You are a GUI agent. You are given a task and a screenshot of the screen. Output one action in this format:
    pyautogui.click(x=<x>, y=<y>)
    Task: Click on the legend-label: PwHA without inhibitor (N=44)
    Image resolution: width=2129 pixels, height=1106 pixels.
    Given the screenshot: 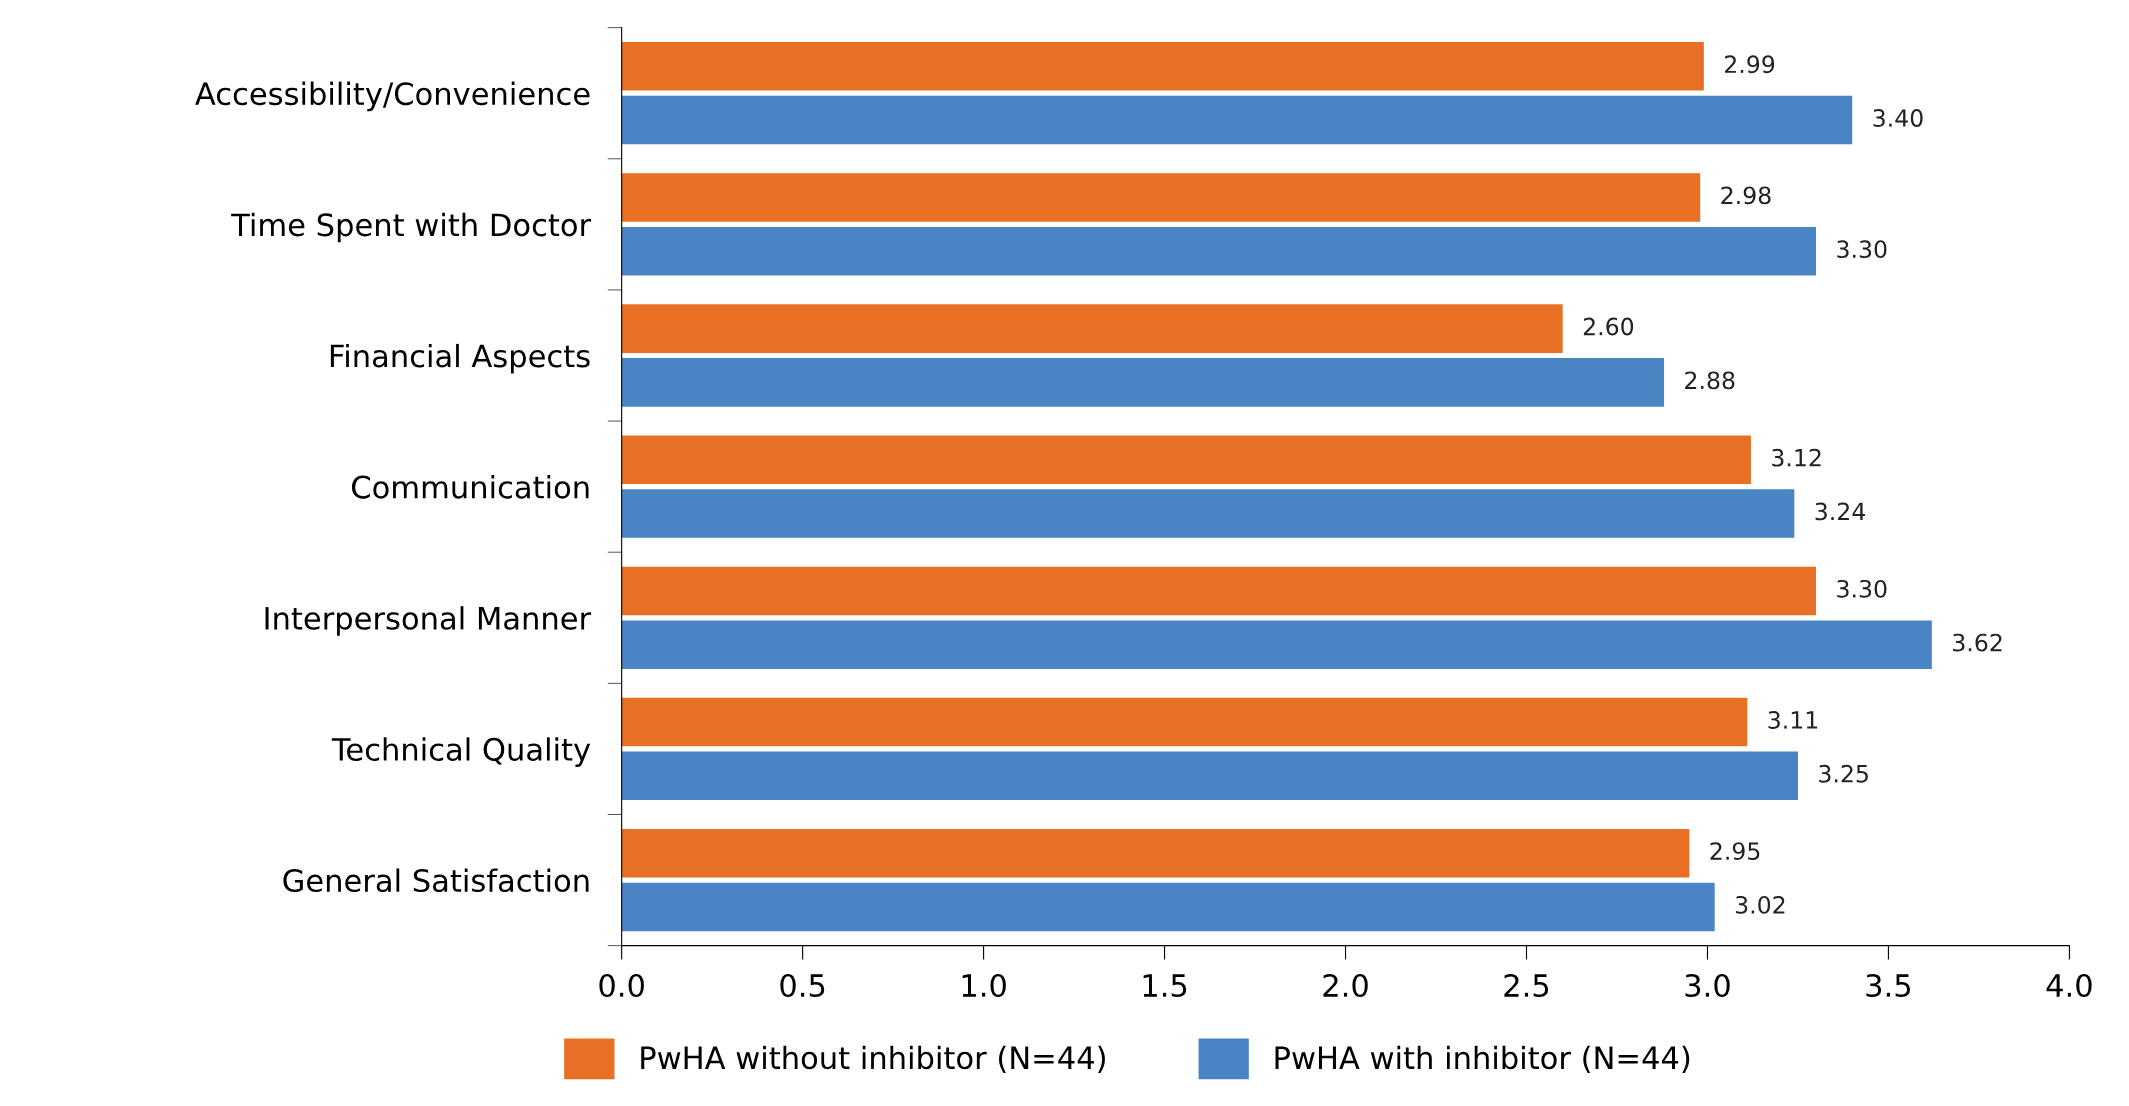 What is the action you would take?
    pyautogui.click(x=873, y=1059)
    